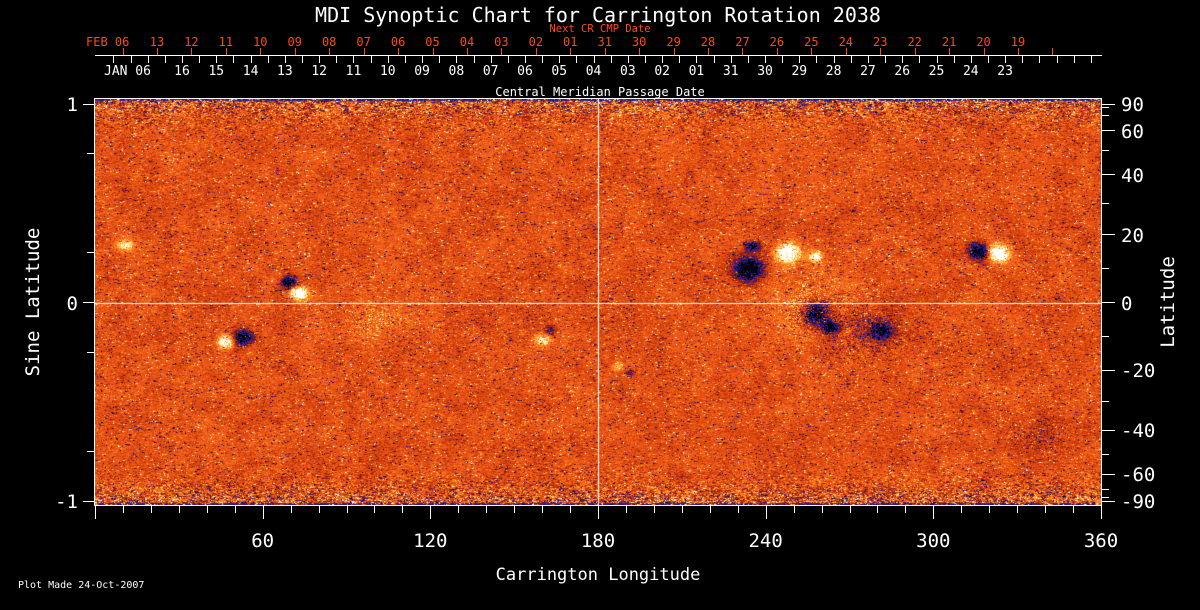  What do you see at coordinates (1132, 131) in the screenshot?
I see `latitude-tick-label: 60` at bounding box center [1132, 131].